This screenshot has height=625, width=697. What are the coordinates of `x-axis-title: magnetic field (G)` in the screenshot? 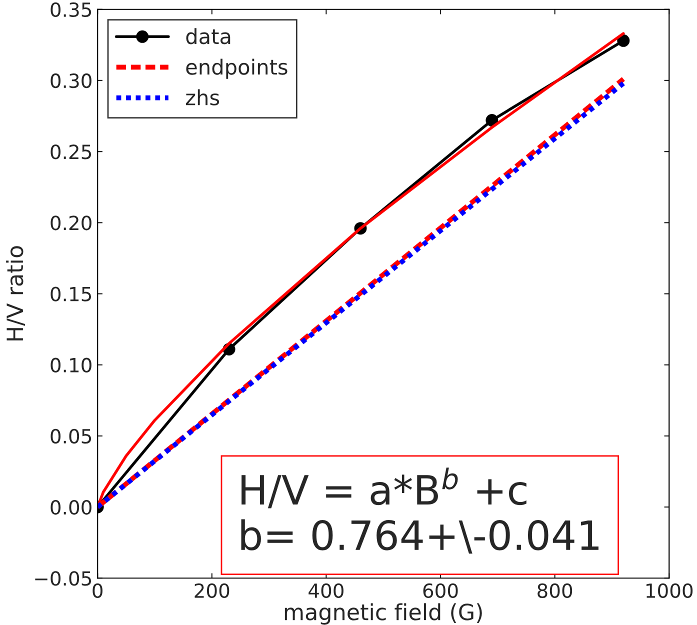 It's located at (383, 614).